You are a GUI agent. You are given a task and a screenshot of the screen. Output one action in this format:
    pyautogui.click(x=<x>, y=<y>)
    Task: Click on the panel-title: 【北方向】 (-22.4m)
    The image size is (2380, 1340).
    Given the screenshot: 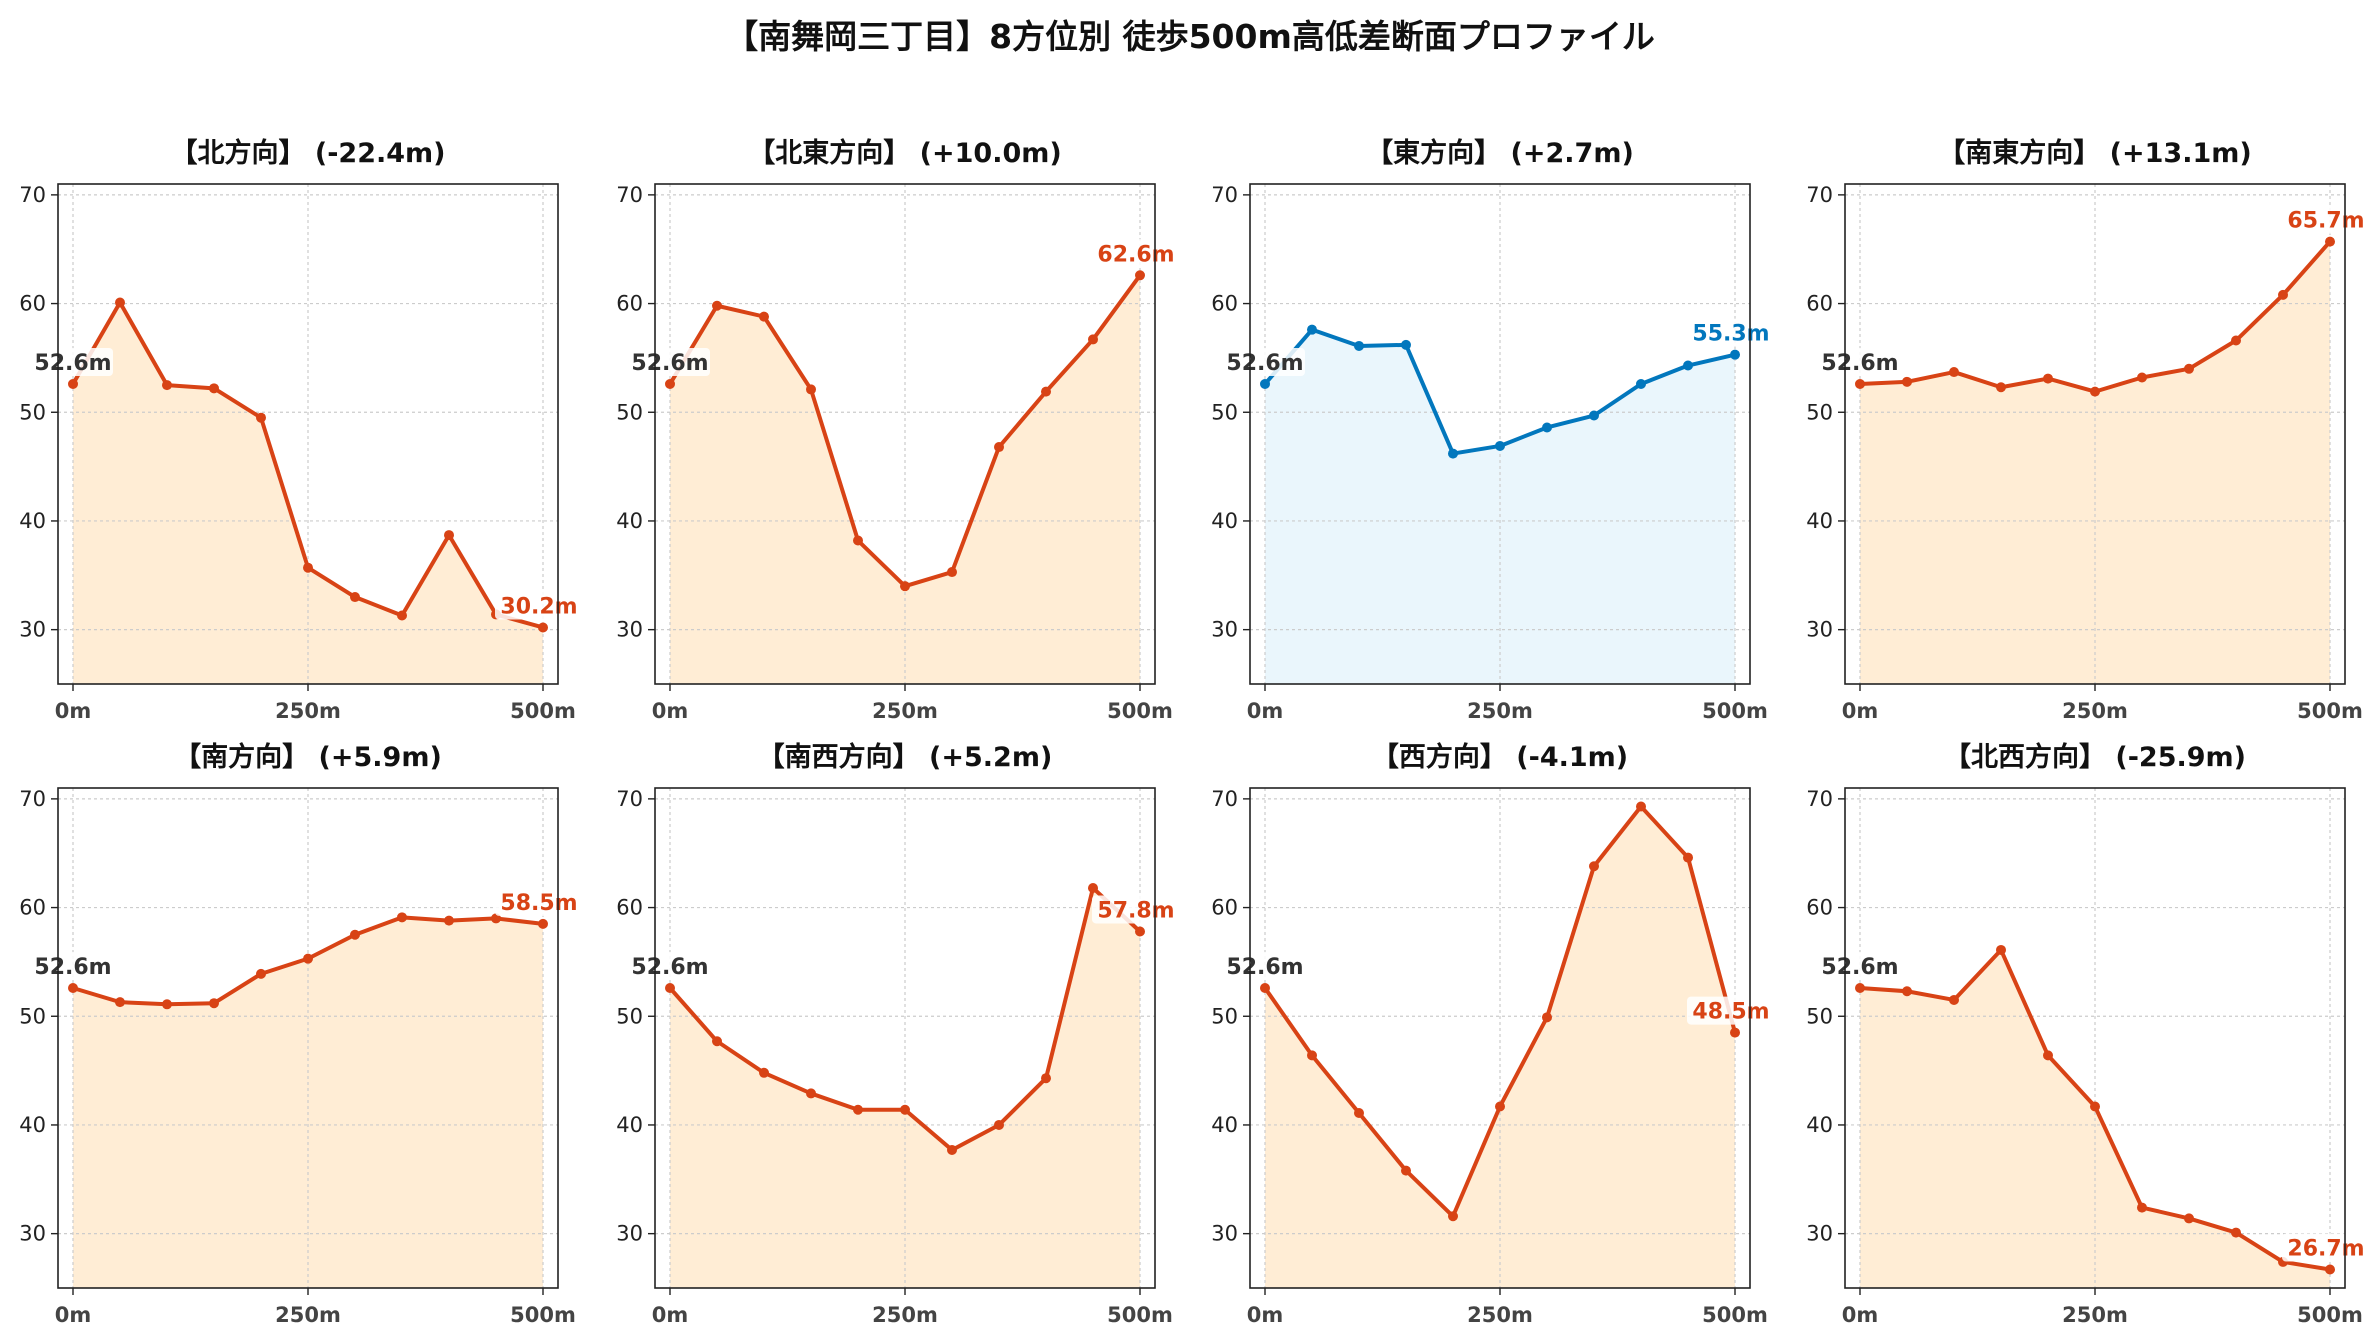 What is the action you would take?
    pyautogui.click(x=307, y=153)
    